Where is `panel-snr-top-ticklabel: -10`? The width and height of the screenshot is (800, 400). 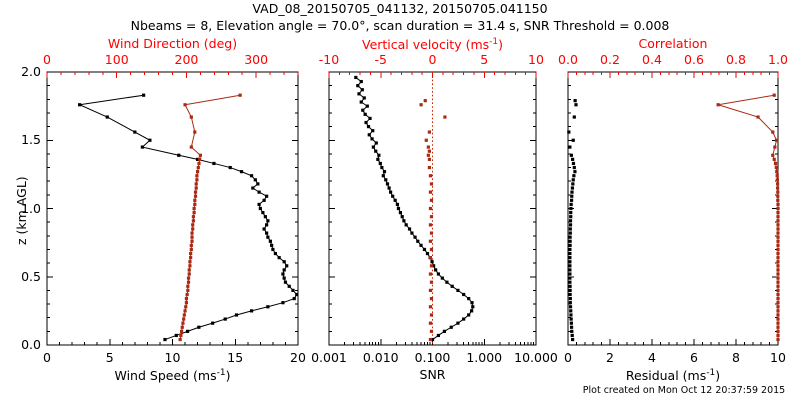 panel-snr-top-ticklabel: -10 is located at coordinates (329, 59).